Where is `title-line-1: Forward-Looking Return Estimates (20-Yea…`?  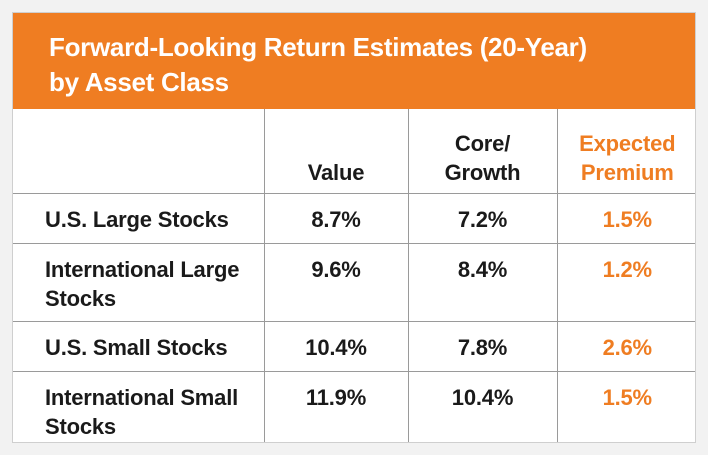 title-line-1: Forward-Looking Return Estimates (20-Yea… is located at coordinates (318, 47).